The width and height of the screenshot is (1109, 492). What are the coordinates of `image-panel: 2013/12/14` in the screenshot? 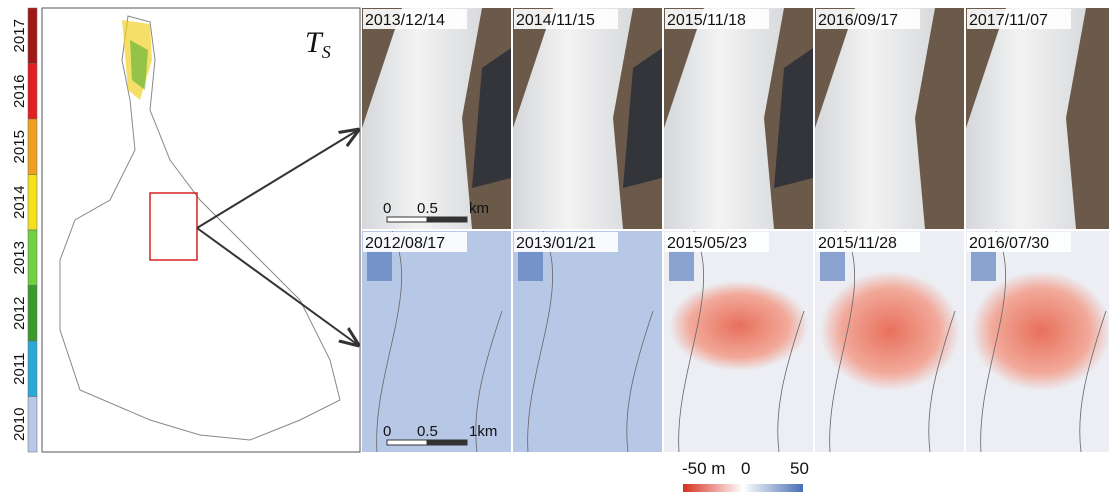 It's located at (436, 118).